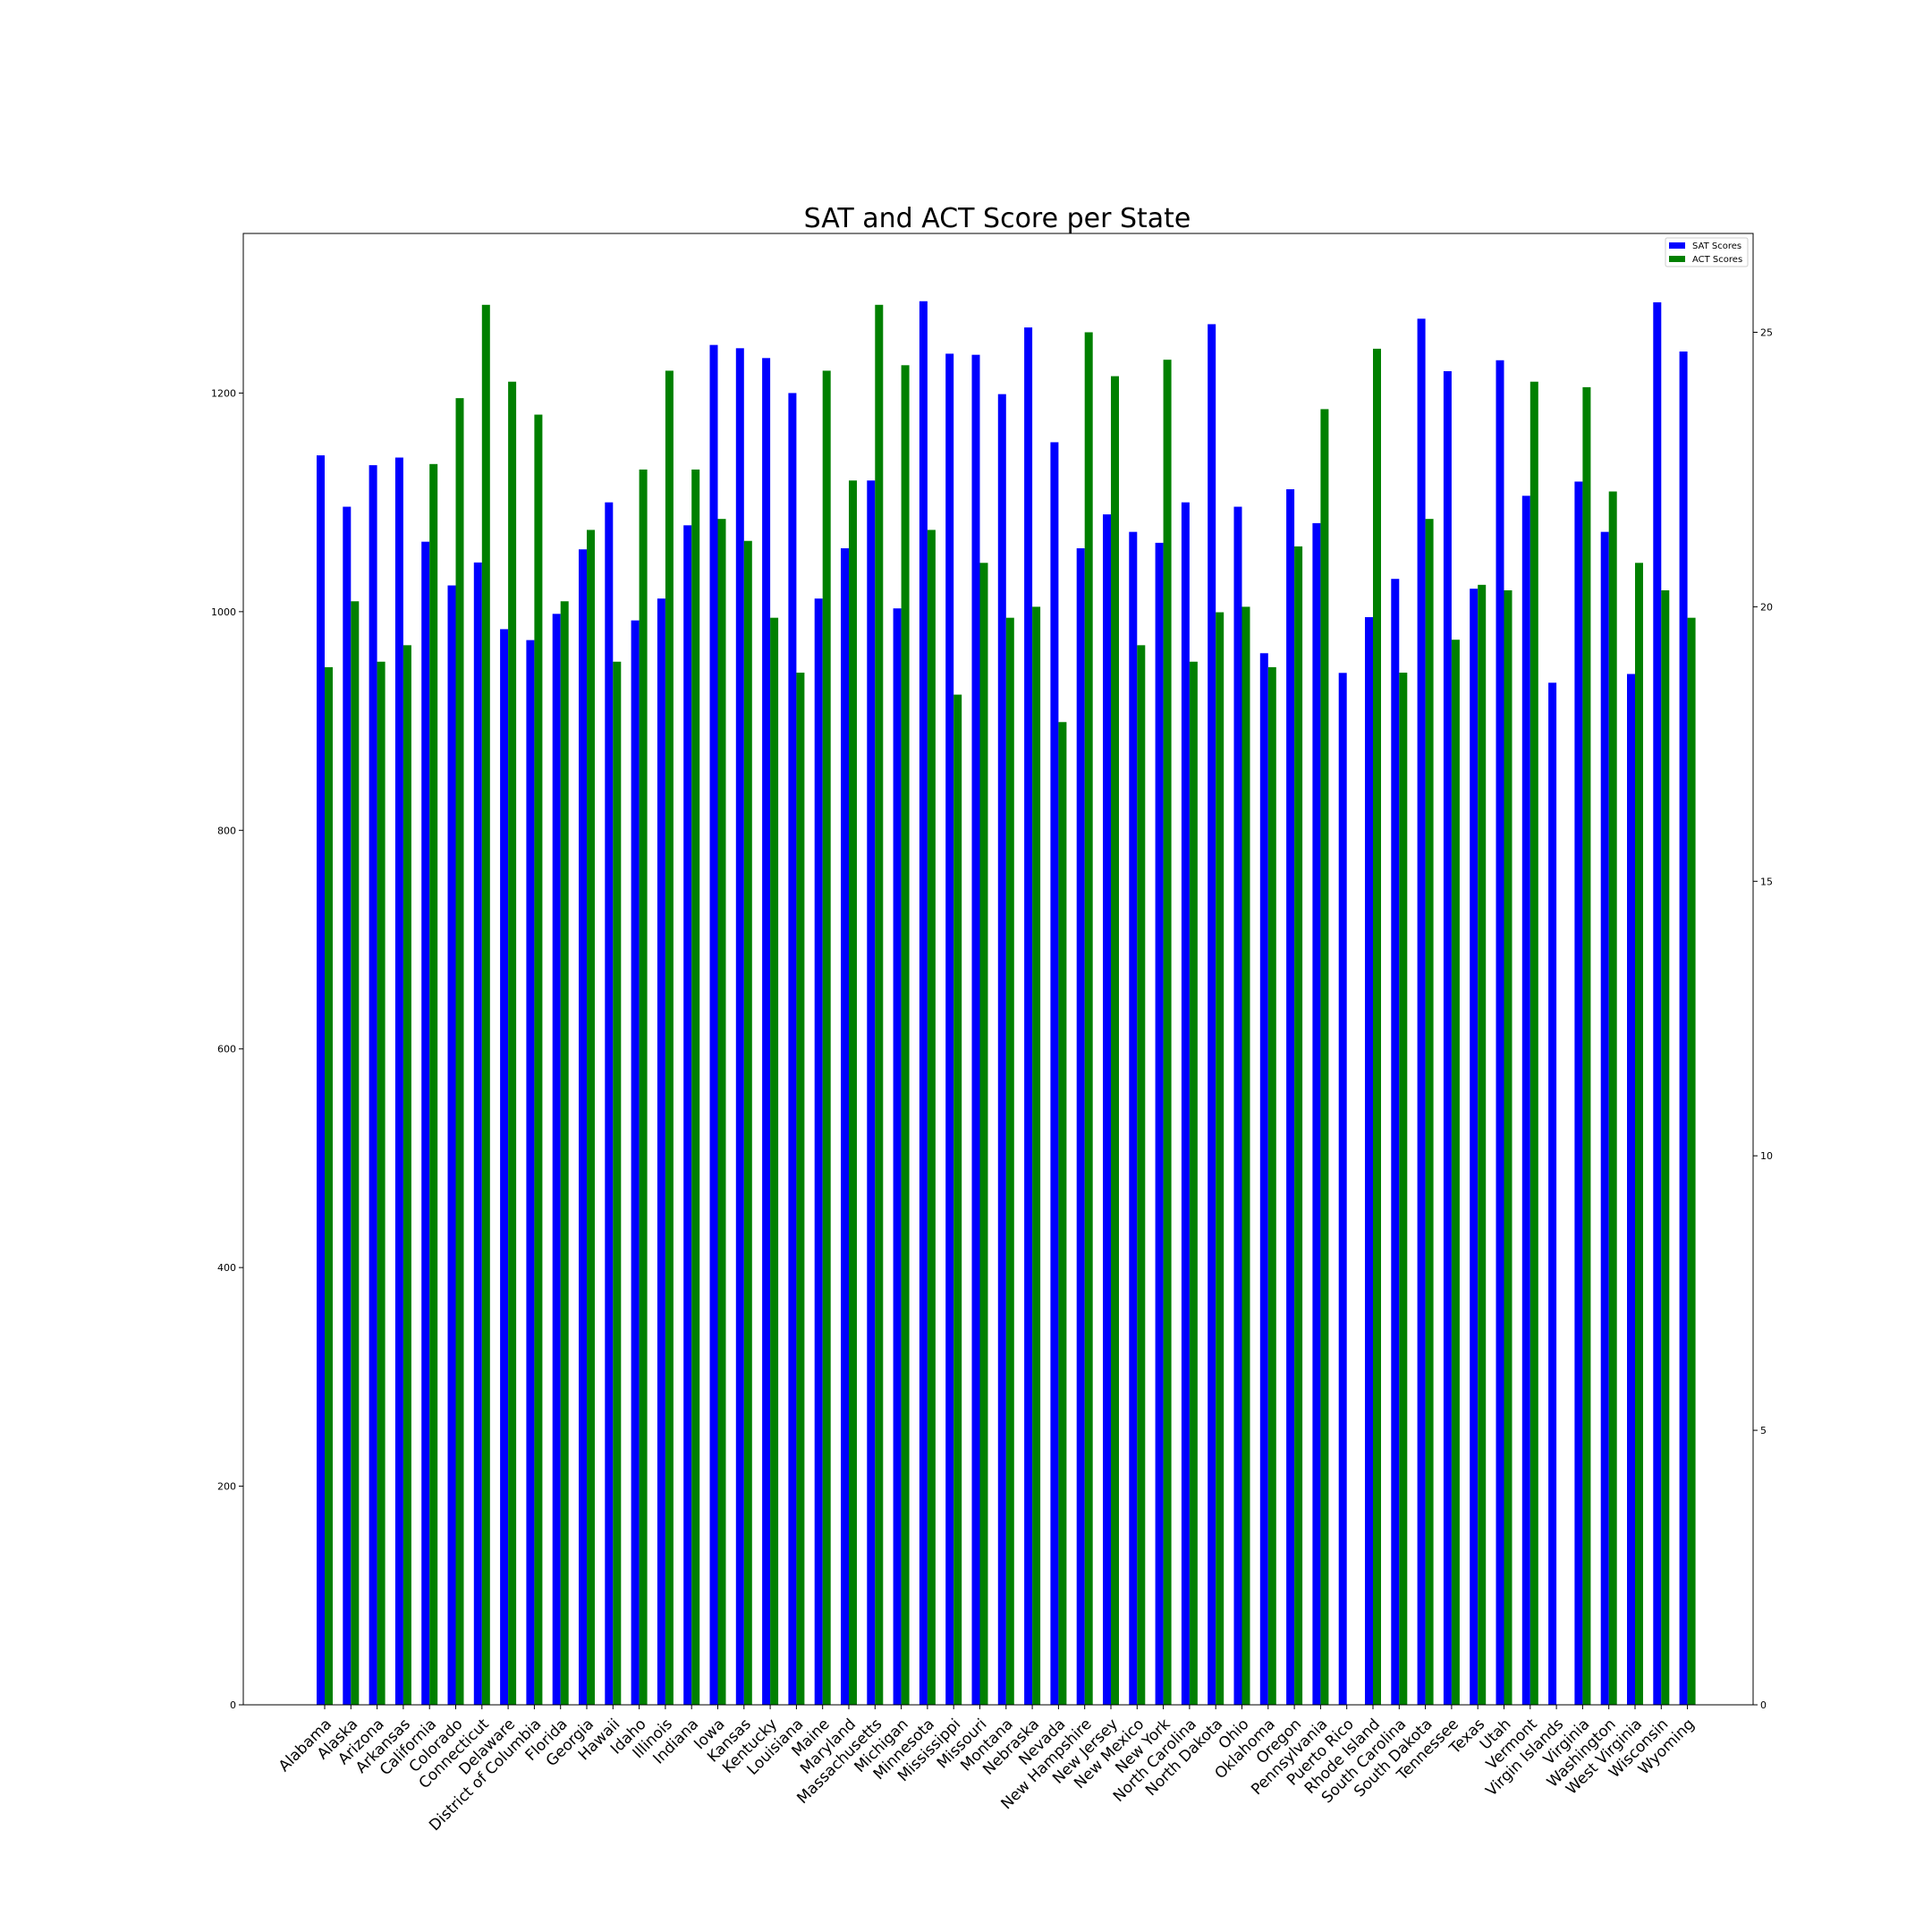 Image resolution: width=1932 pixels, height=1932 pixels. What do you see at coordinates (226, 1487) in the screenshot?
I see `left-tick-label: 200` at bounding box center [226, 1487].